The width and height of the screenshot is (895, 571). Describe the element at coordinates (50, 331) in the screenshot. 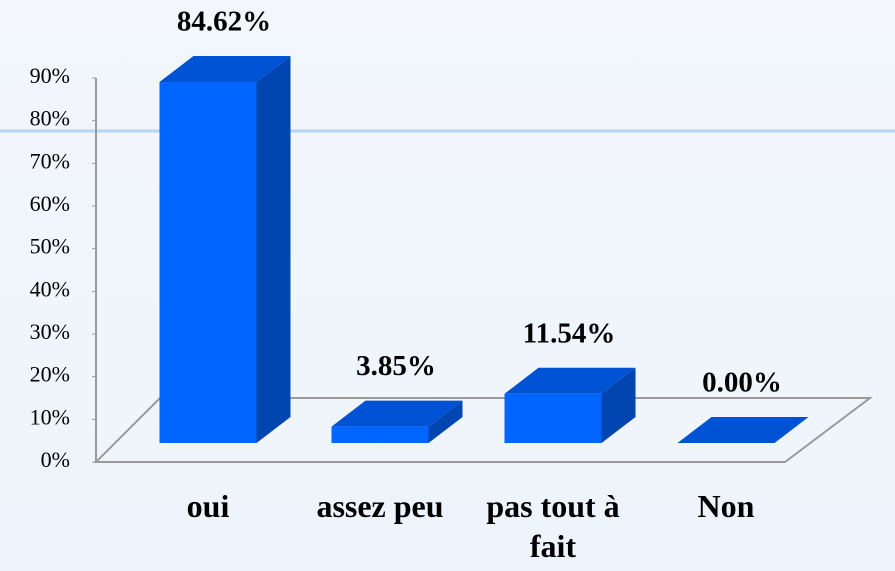

I see `y-tick-label: 30%` at that location.